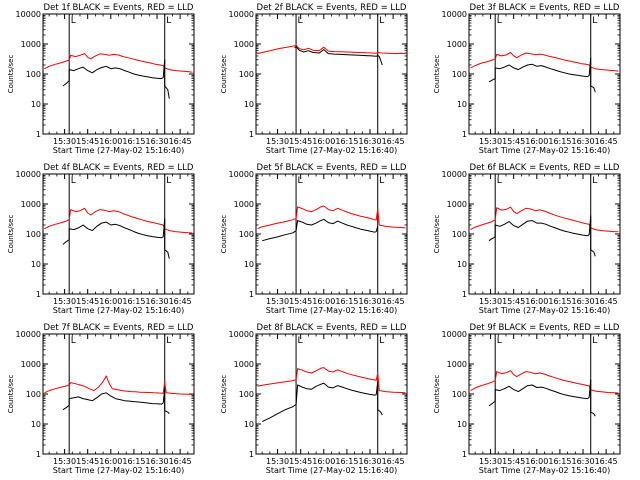 The width and height of the screenshot is (640, 480). I want to click on panel-title: Det 6f BLACK = Events, RED = LLD, so click(545, 168).